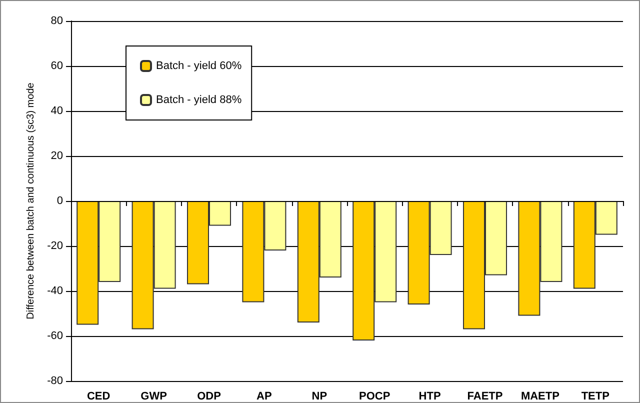 The image size is (640, 403). Describe the element at coordinates (374, 396) in the screenshot. I see `x-tick-label: POCP` at that location.